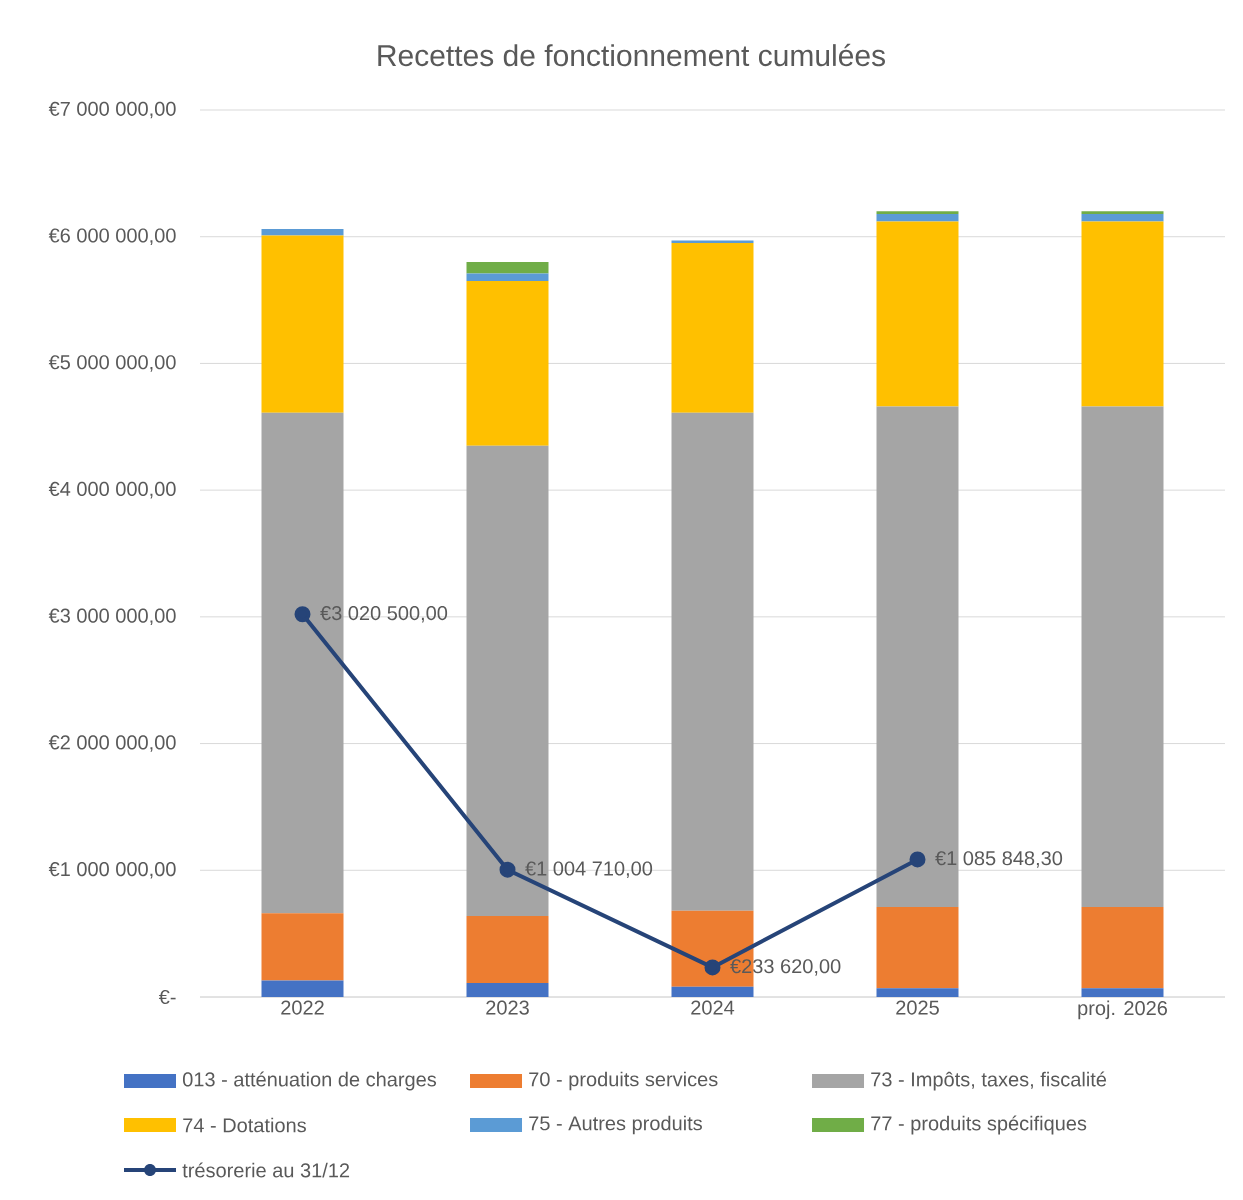 The image size is (1243, 1200). Describe the element at coordinates (112, 490) in the screenshot. I see `y-tick-label: €4 000 000,00` at that location.